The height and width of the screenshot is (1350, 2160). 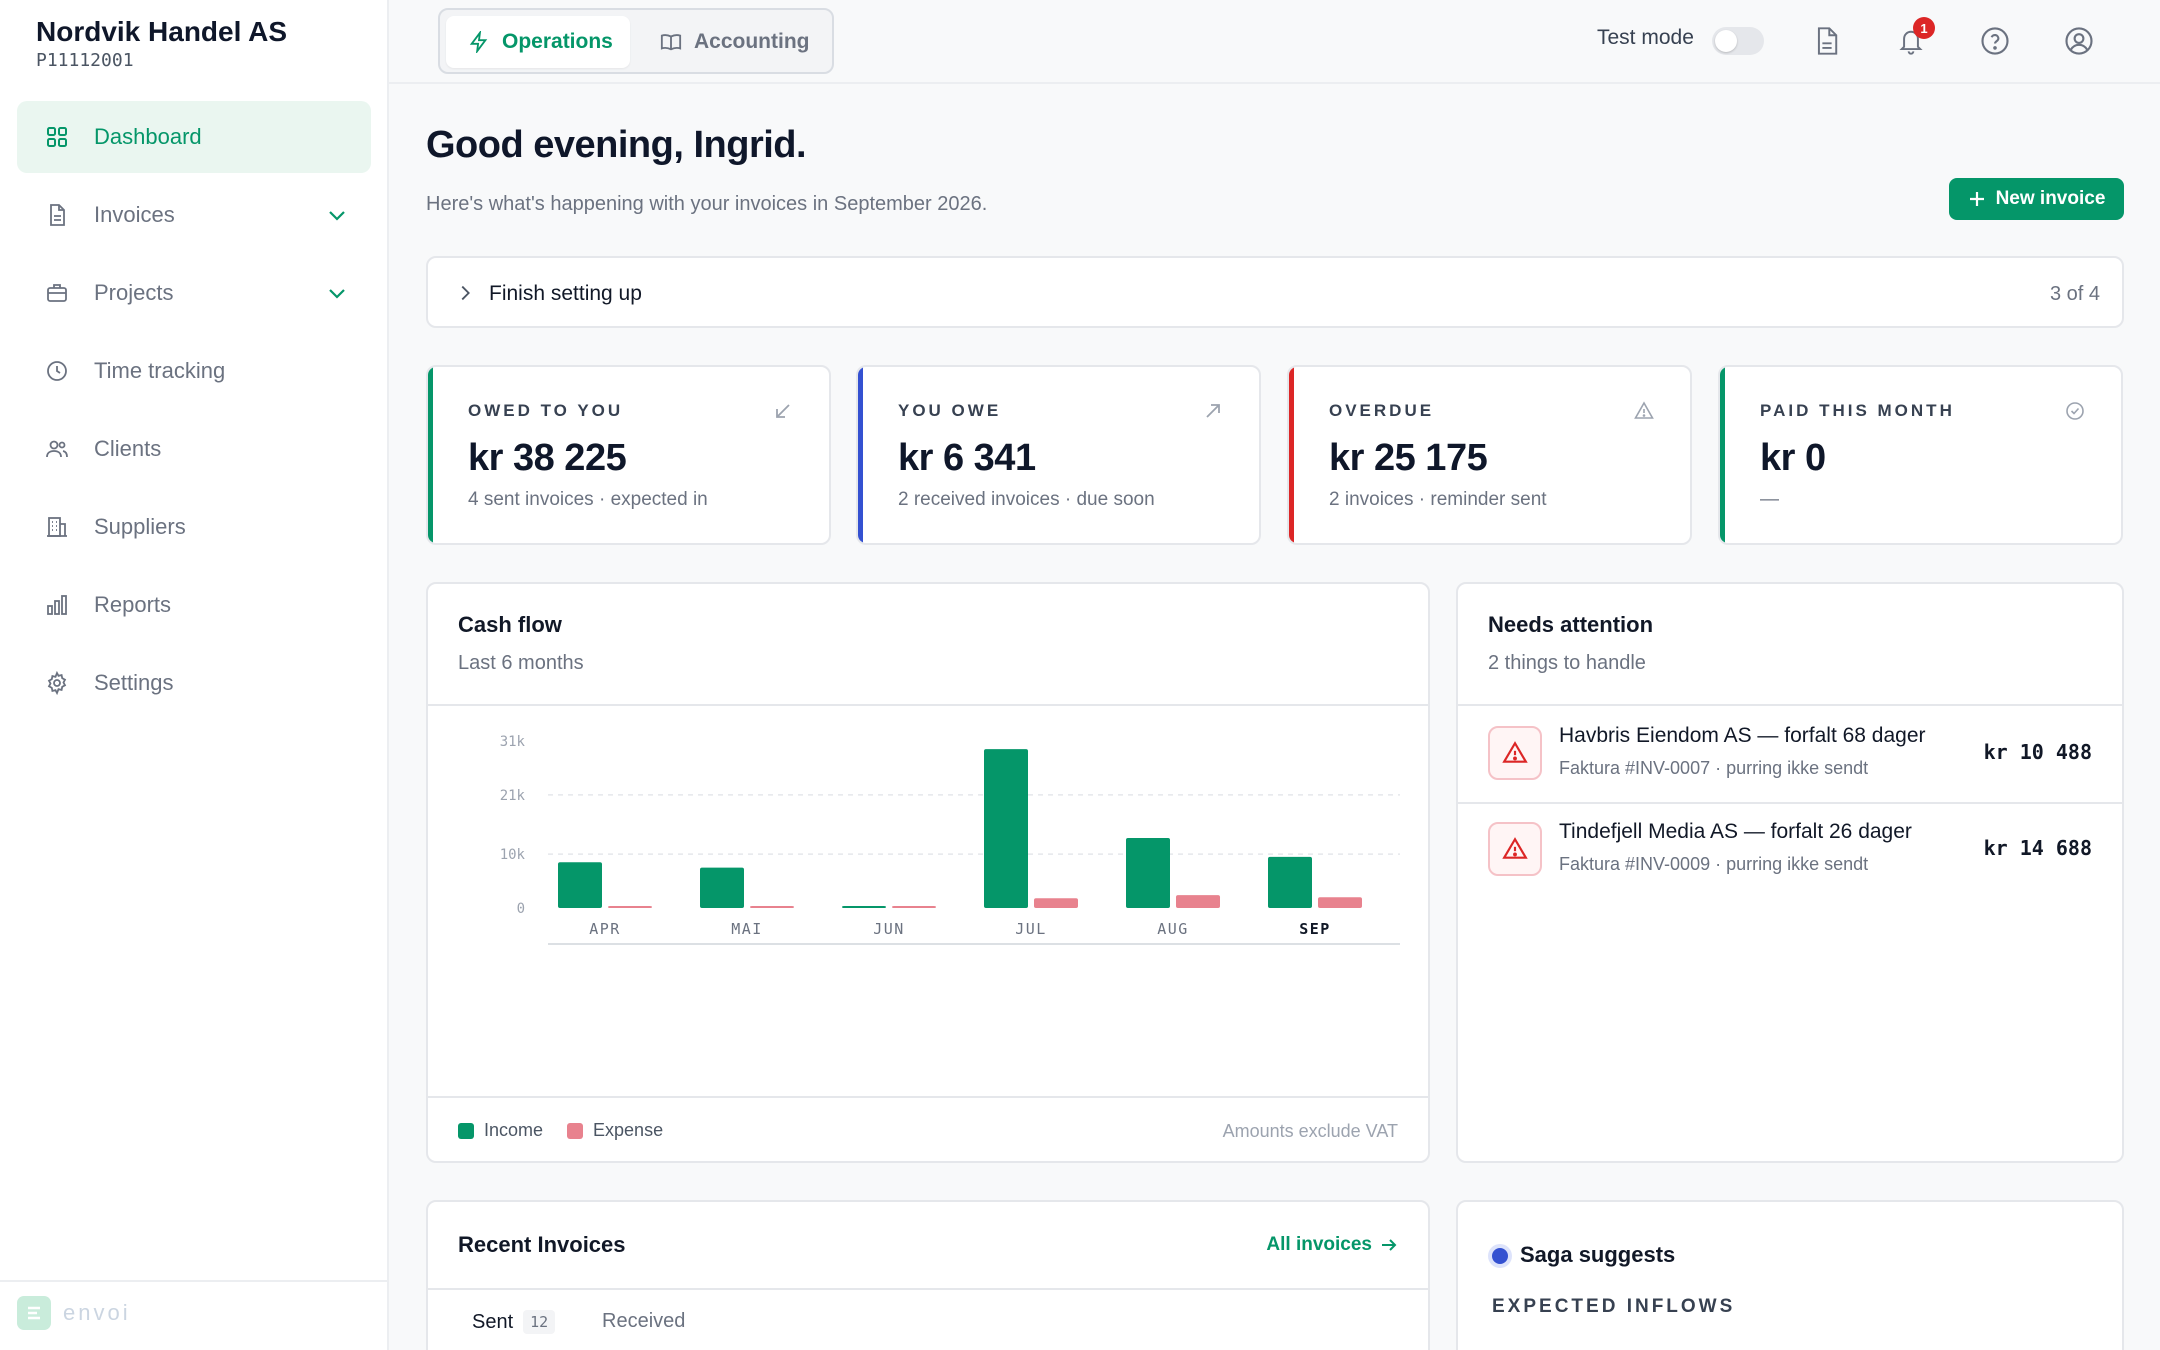 What do you see at coordinates (513, 742) in the screenshot?
I see `y-tick-label: 31k` at bounding box center [513, 742].